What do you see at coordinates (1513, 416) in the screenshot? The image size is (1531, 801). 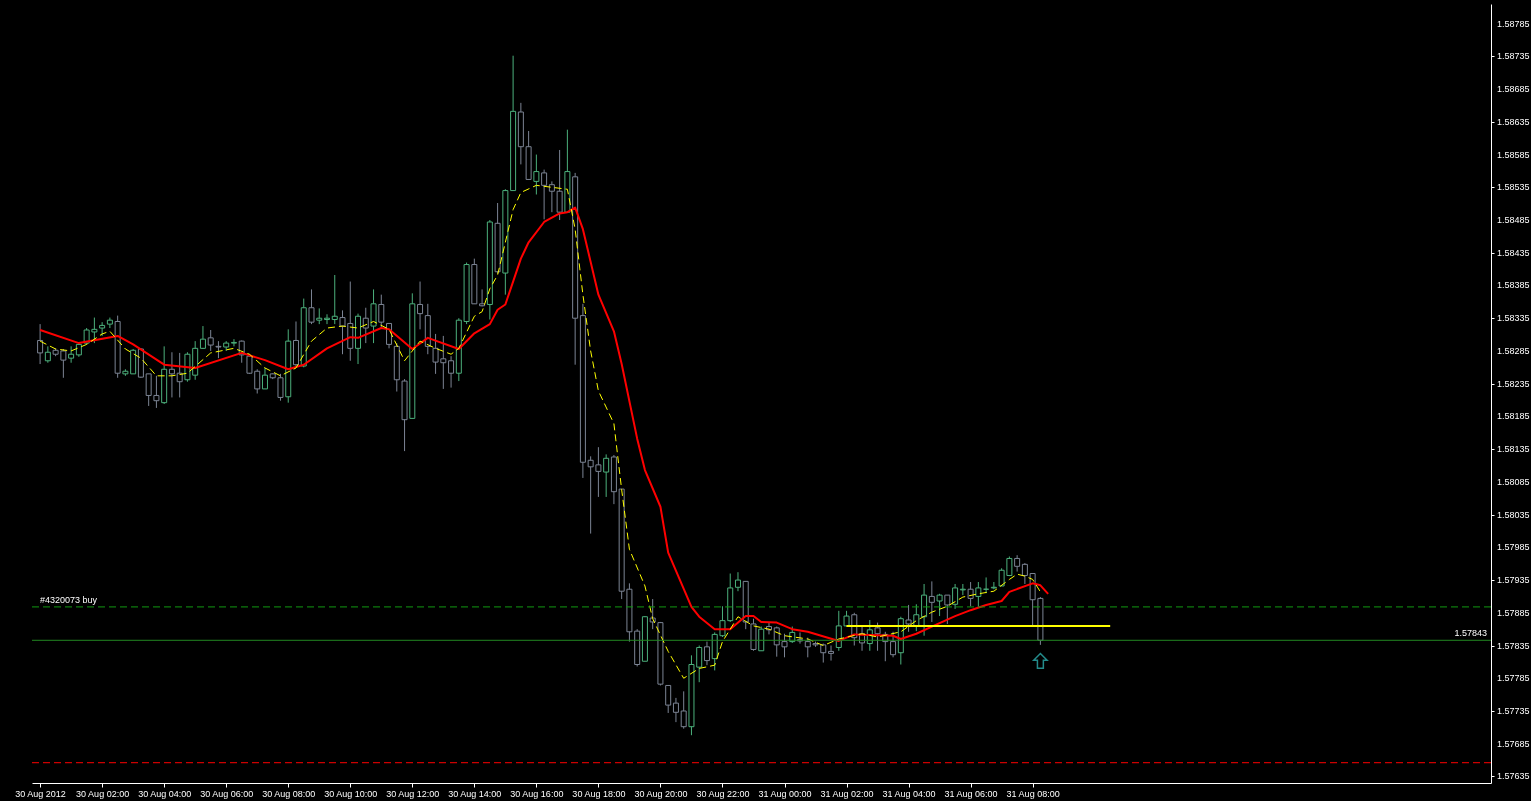 I see `y-tick-label: 1.58185` at bounding box center [1513, 416].